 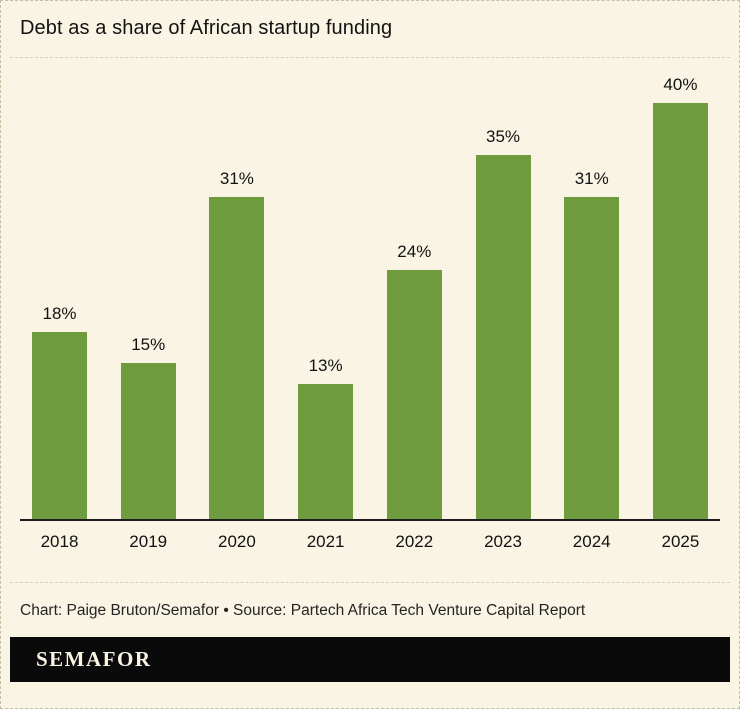 I want to click on bar-2019, so click(x=148, y=441).